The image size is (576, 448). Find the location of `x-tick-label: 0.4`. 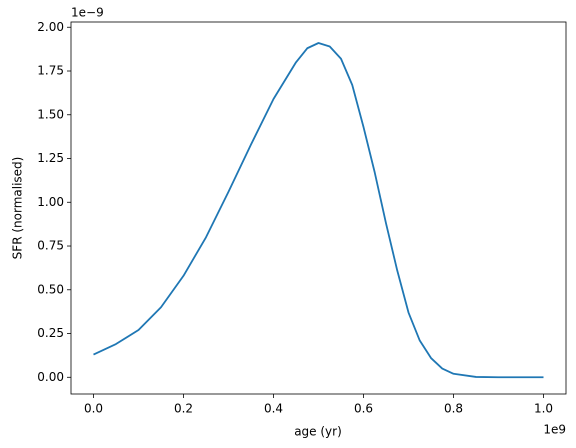

x-tick-label: 0.4 is located at coordinates (273, 409).